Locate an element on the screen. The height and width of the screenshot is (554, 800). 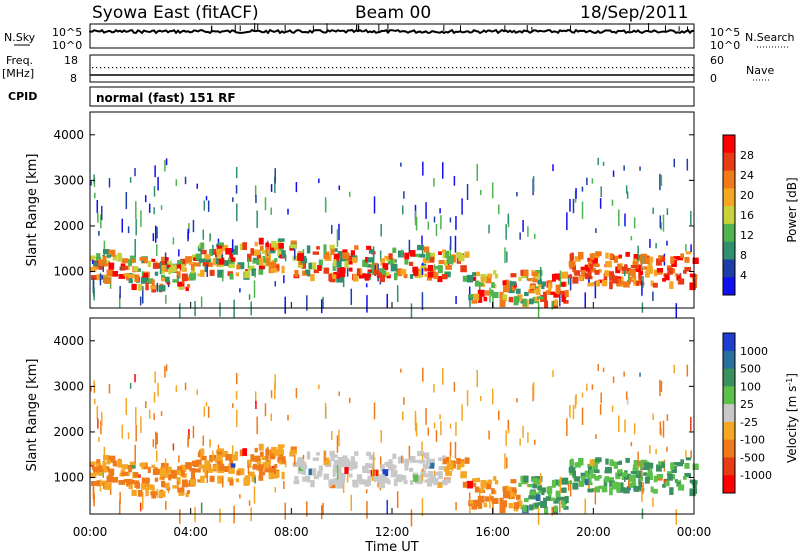
colorbar-swatch is located at coordinates (729, 233).